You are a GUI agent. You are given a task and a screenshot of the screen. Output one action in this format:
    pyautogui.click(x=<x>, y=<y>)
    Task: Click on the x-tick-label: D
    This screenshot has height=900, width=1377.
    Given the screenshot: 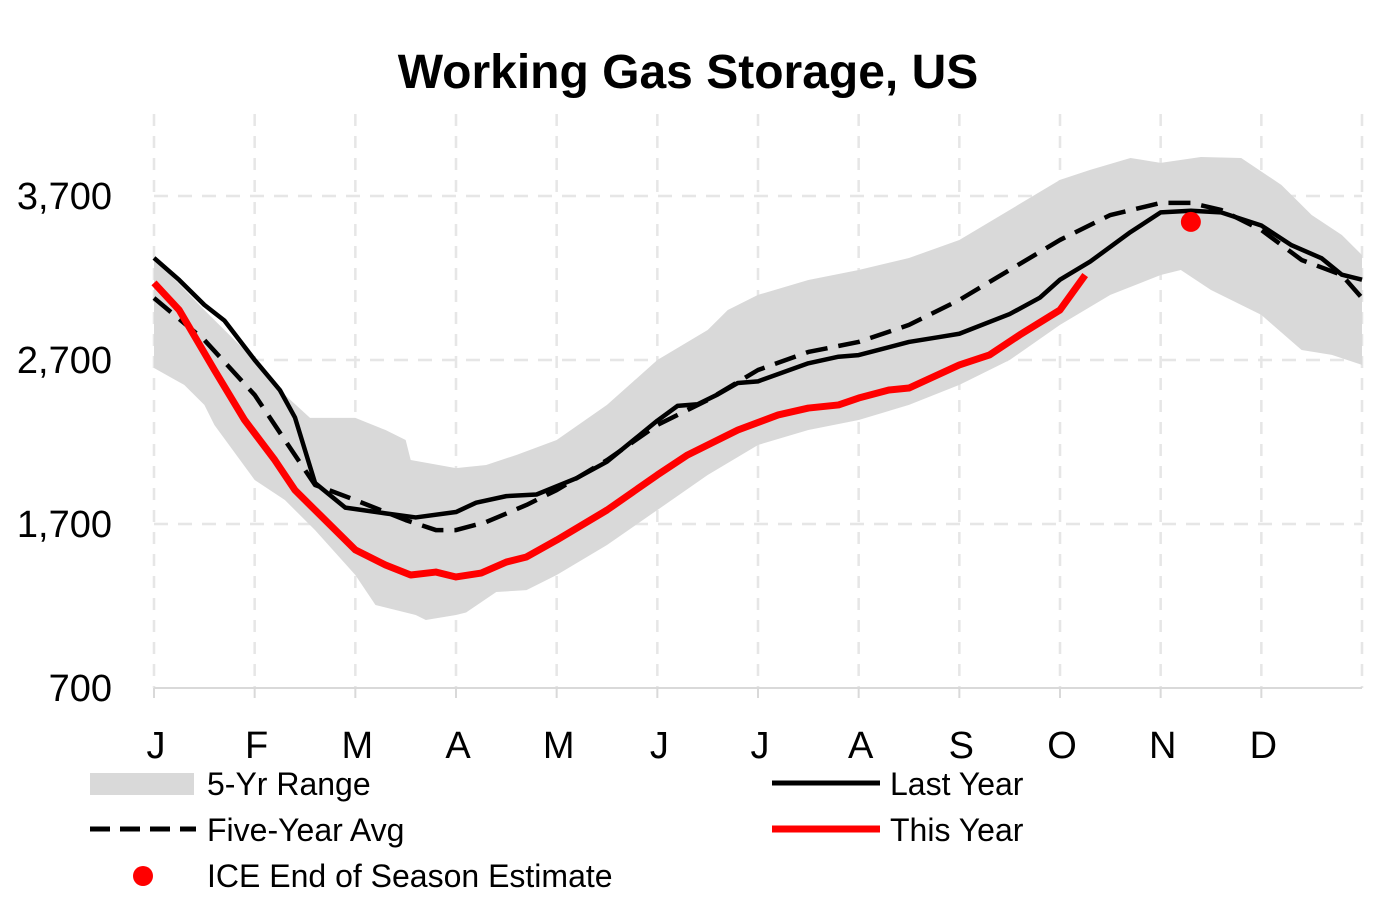 What is the action you would take?
    pyautogui.click(x=1263, y=746)
    